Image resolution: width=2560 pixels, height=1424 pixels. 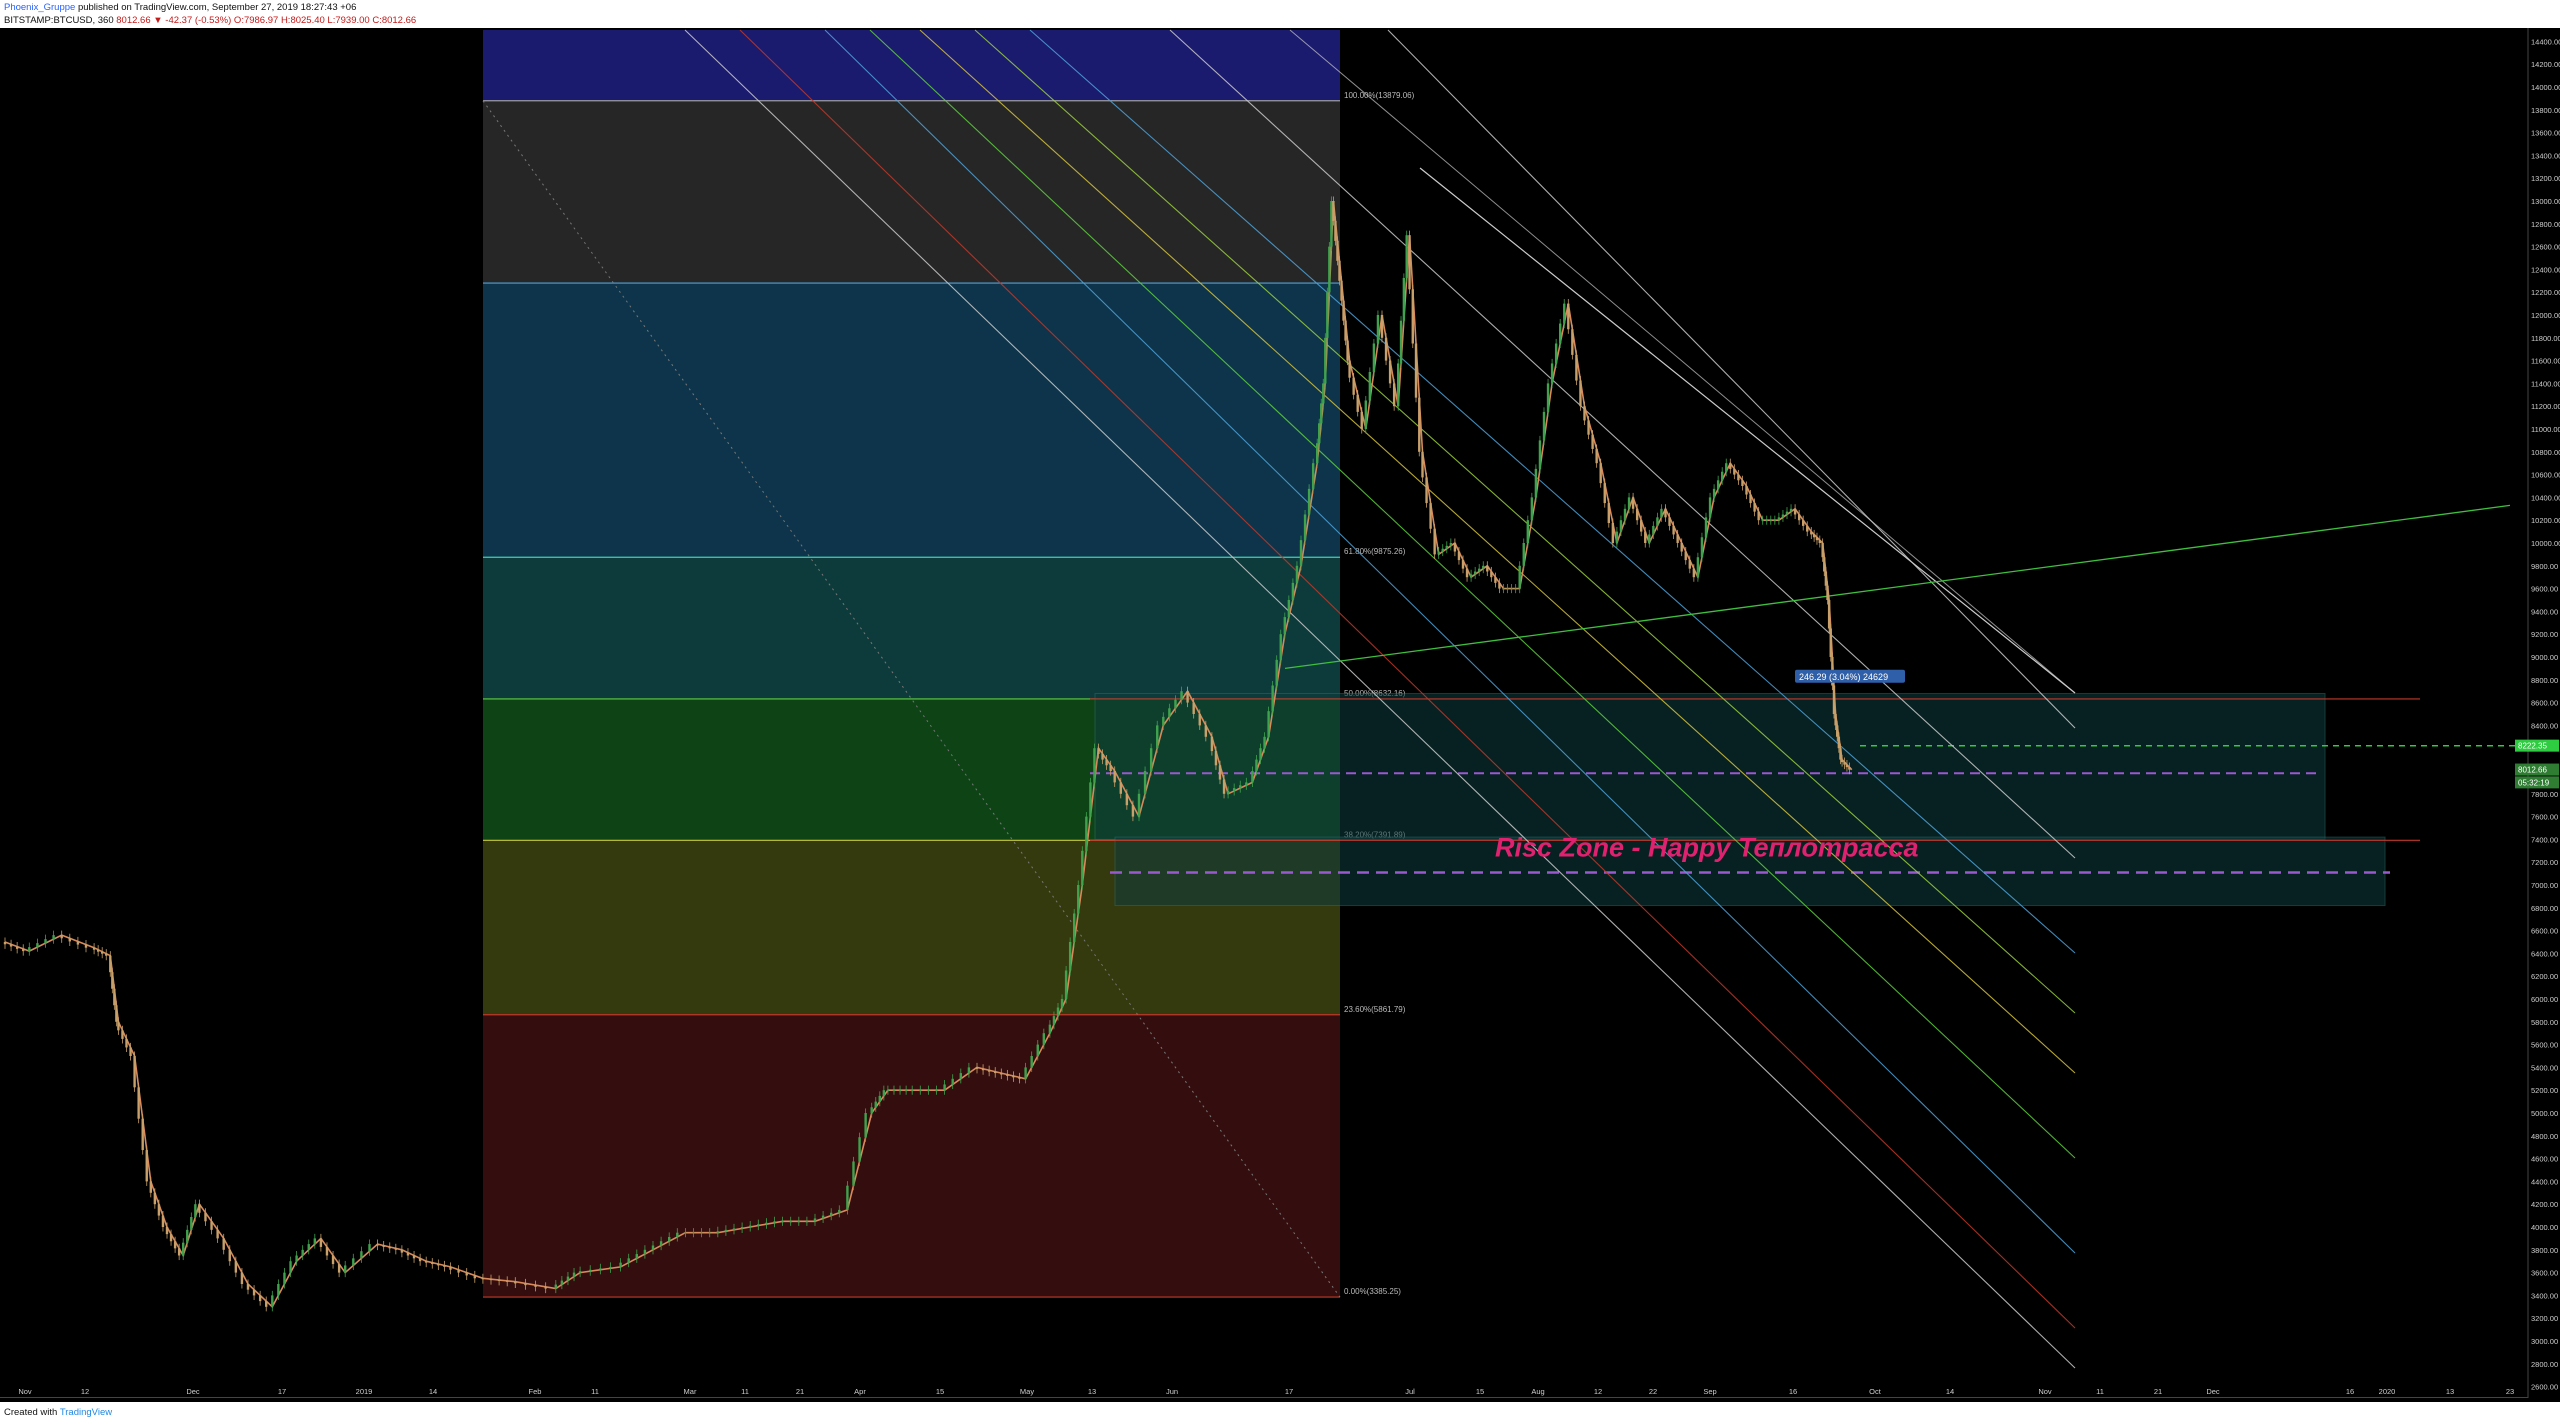 What do you see at coordinates (1731, 379) in the screenshot?
I see `channel-line` at bounding box center [1731, 379].